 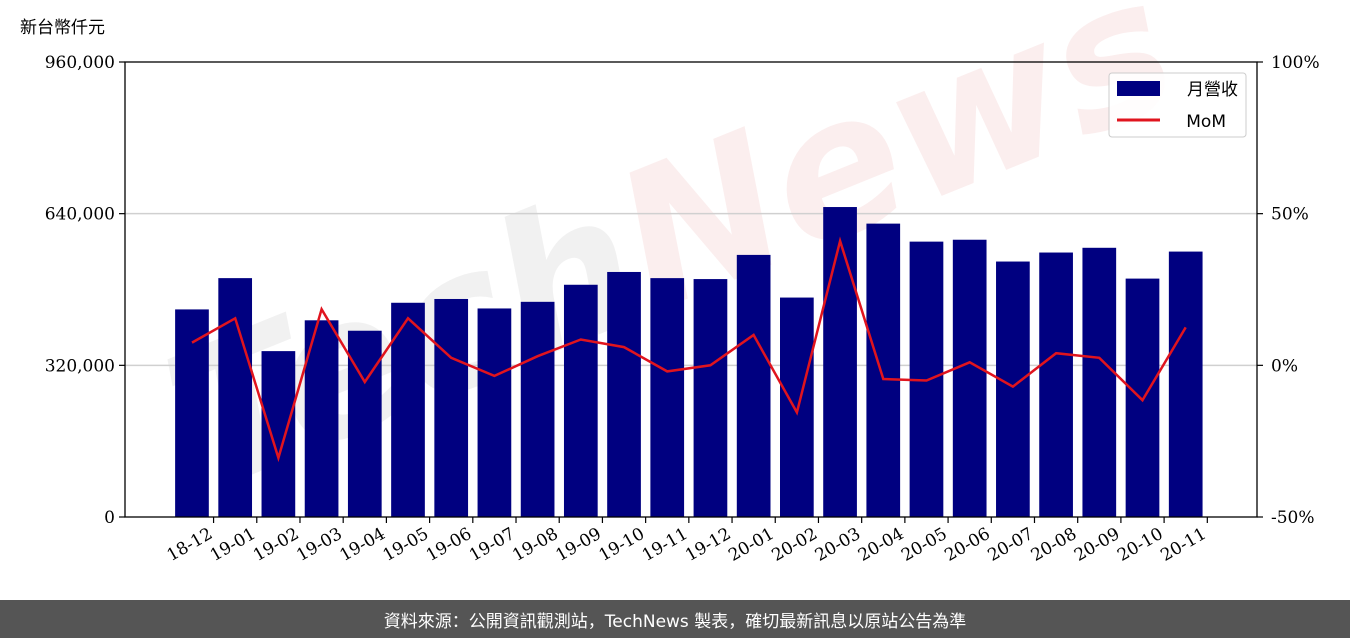 What do you see at coordinates (1290, 215) in the screenshot?
I see `right-tick-label: 50%` at bounding box center [1290, 215].